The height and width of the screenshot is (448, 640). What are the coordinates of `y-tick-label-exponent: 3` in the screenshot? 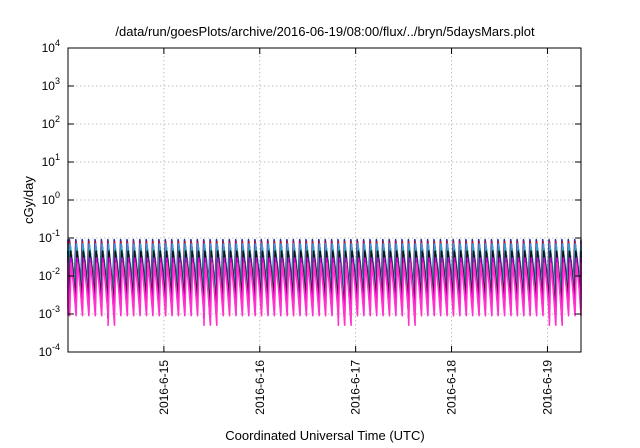 It's located at (57, 81).